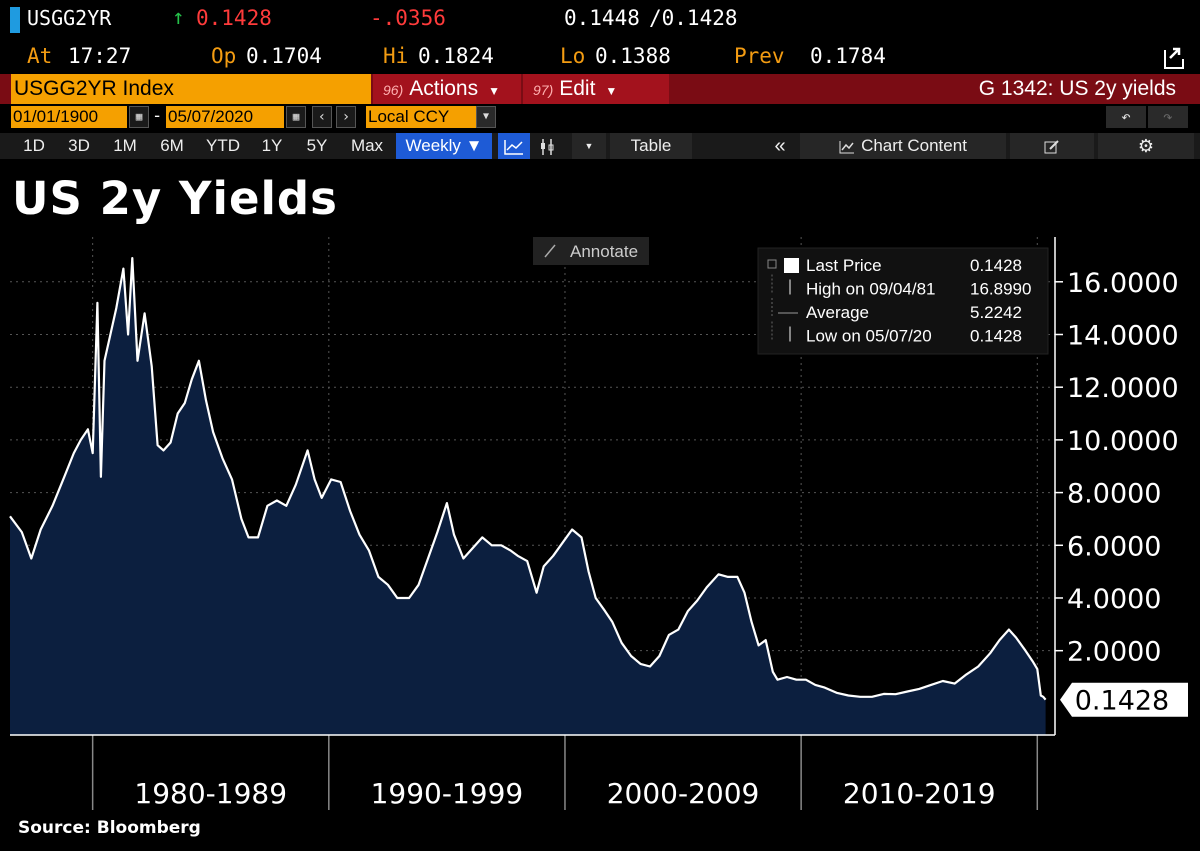 This screenshot has width=1200, height=851. I want to click on x-tick-label: 1980-1989, so click(210, 793).